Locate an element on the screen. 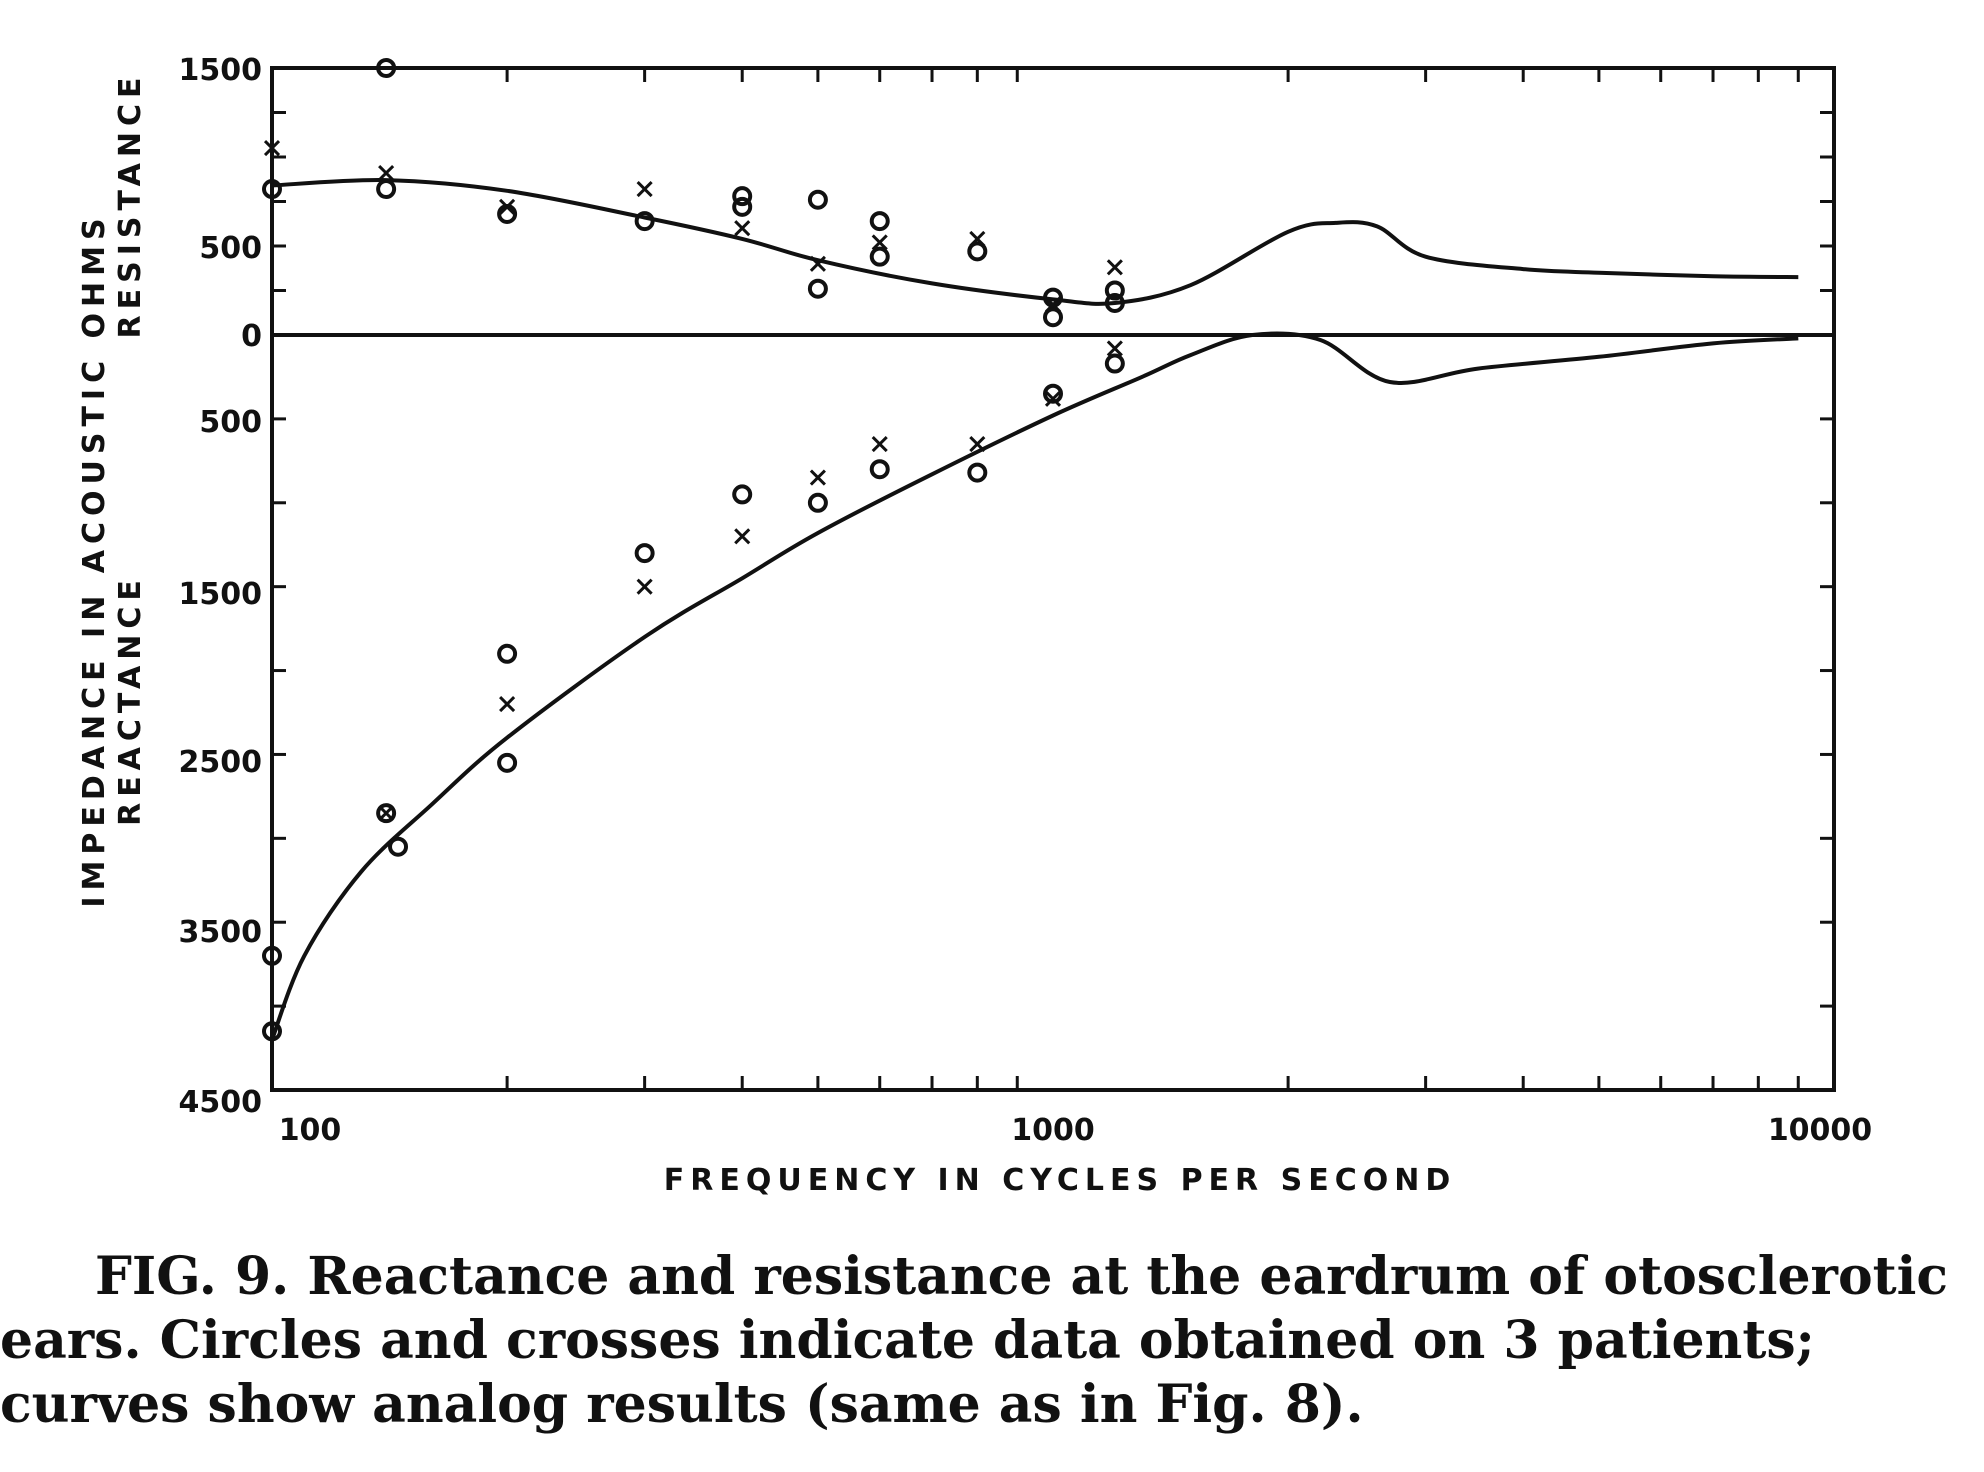 The width and height of the screenshot is (1984, 1472). x-tick-labels: 100 1000 10000 is located at coordinates (1076, 1130).